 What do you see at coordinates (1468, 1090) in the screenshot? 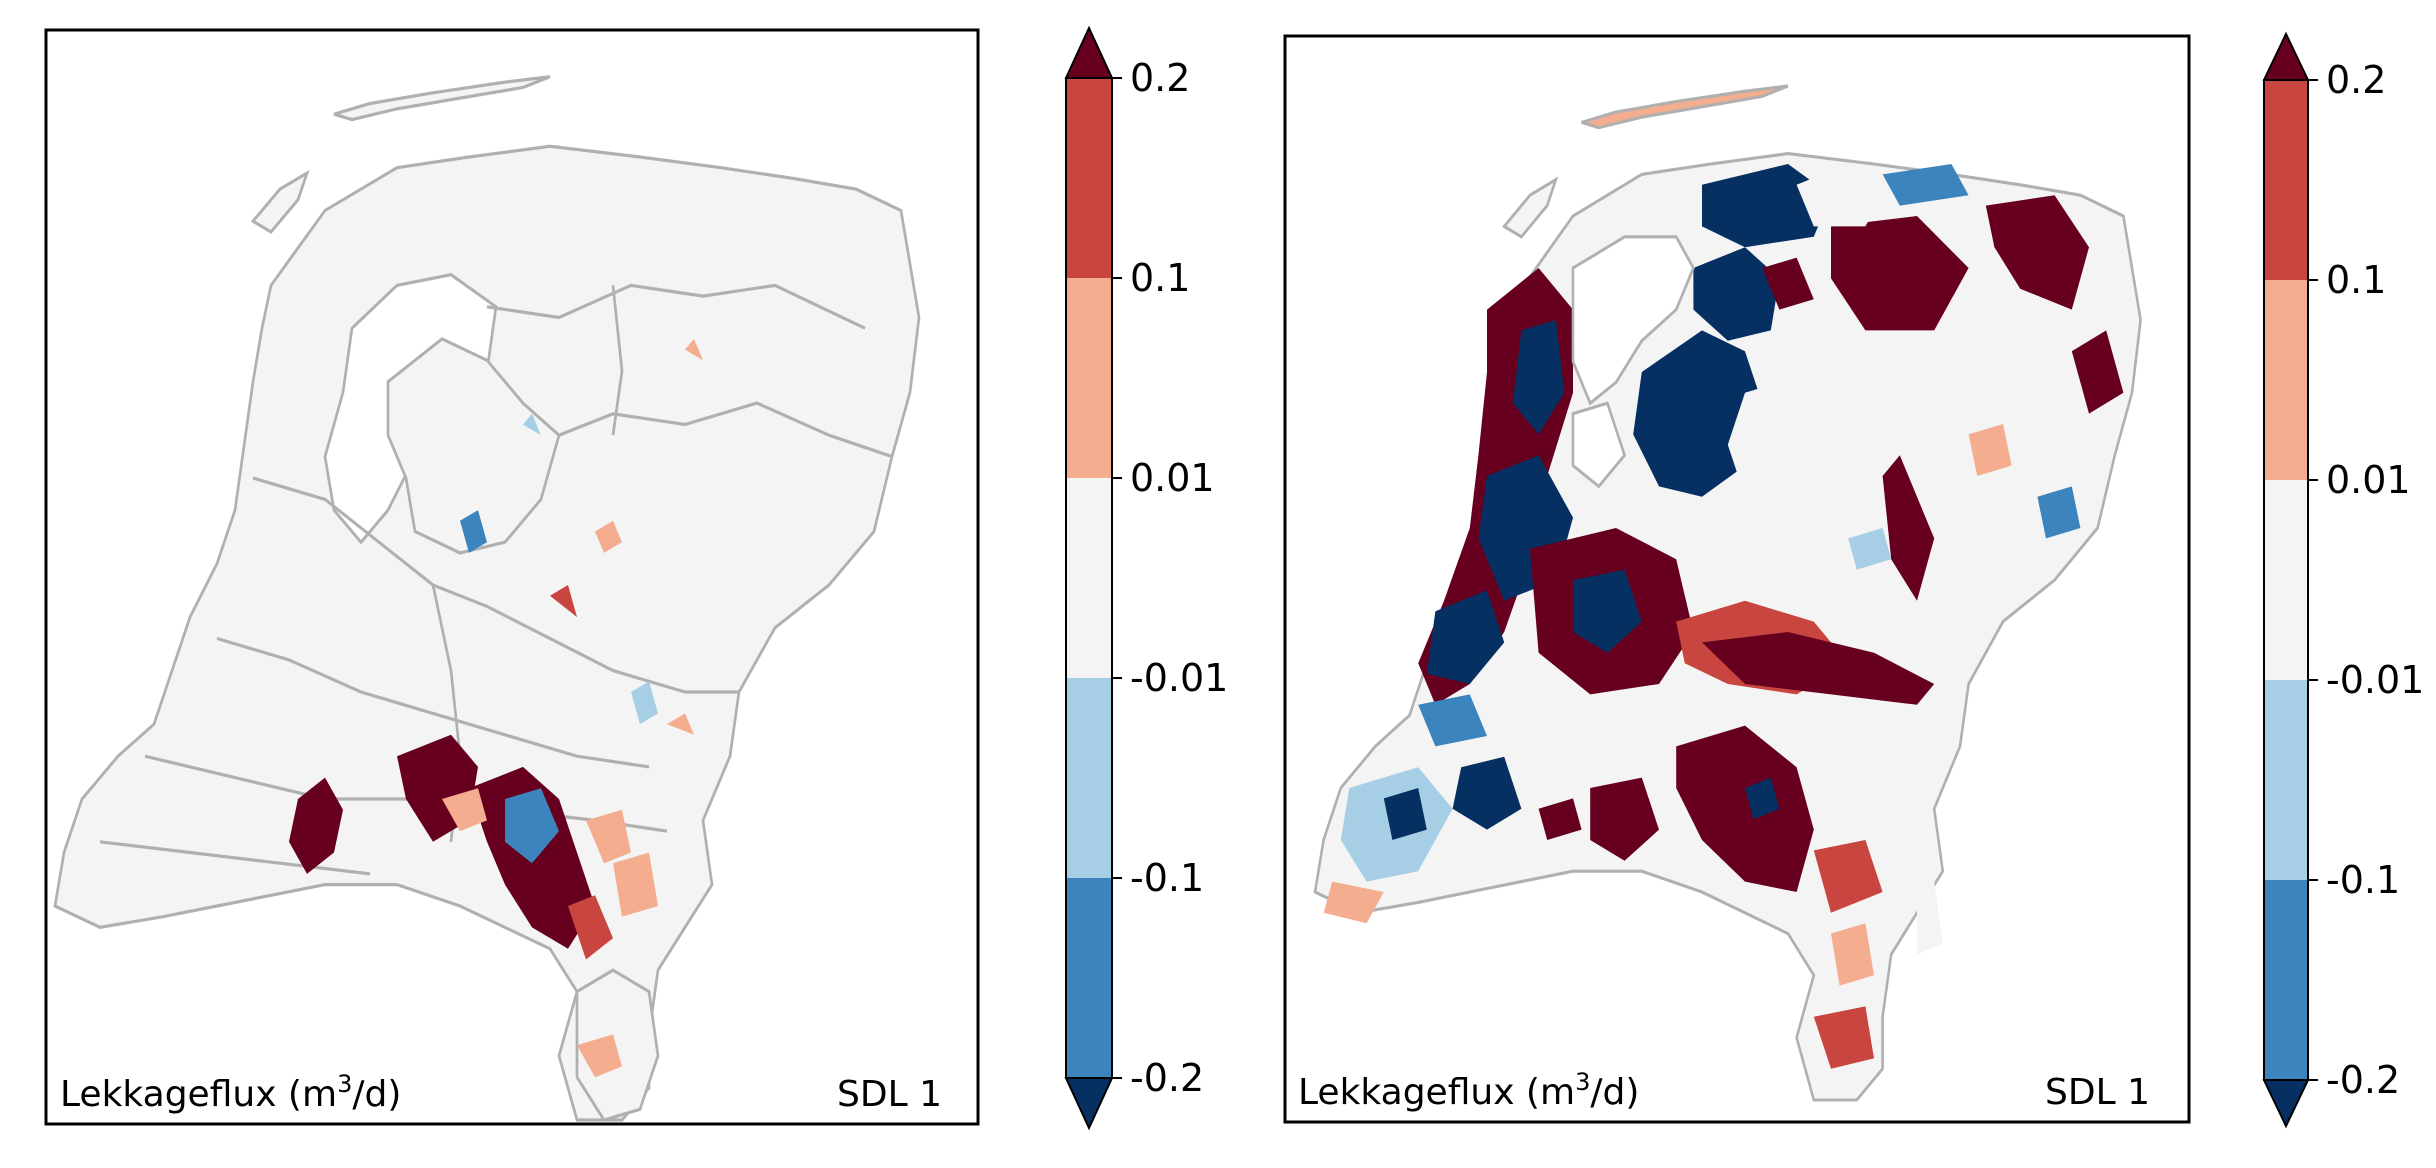
I see `right-quantity-label: Lekkageflux (m3/d)` at bounding box center [1468, 1090].